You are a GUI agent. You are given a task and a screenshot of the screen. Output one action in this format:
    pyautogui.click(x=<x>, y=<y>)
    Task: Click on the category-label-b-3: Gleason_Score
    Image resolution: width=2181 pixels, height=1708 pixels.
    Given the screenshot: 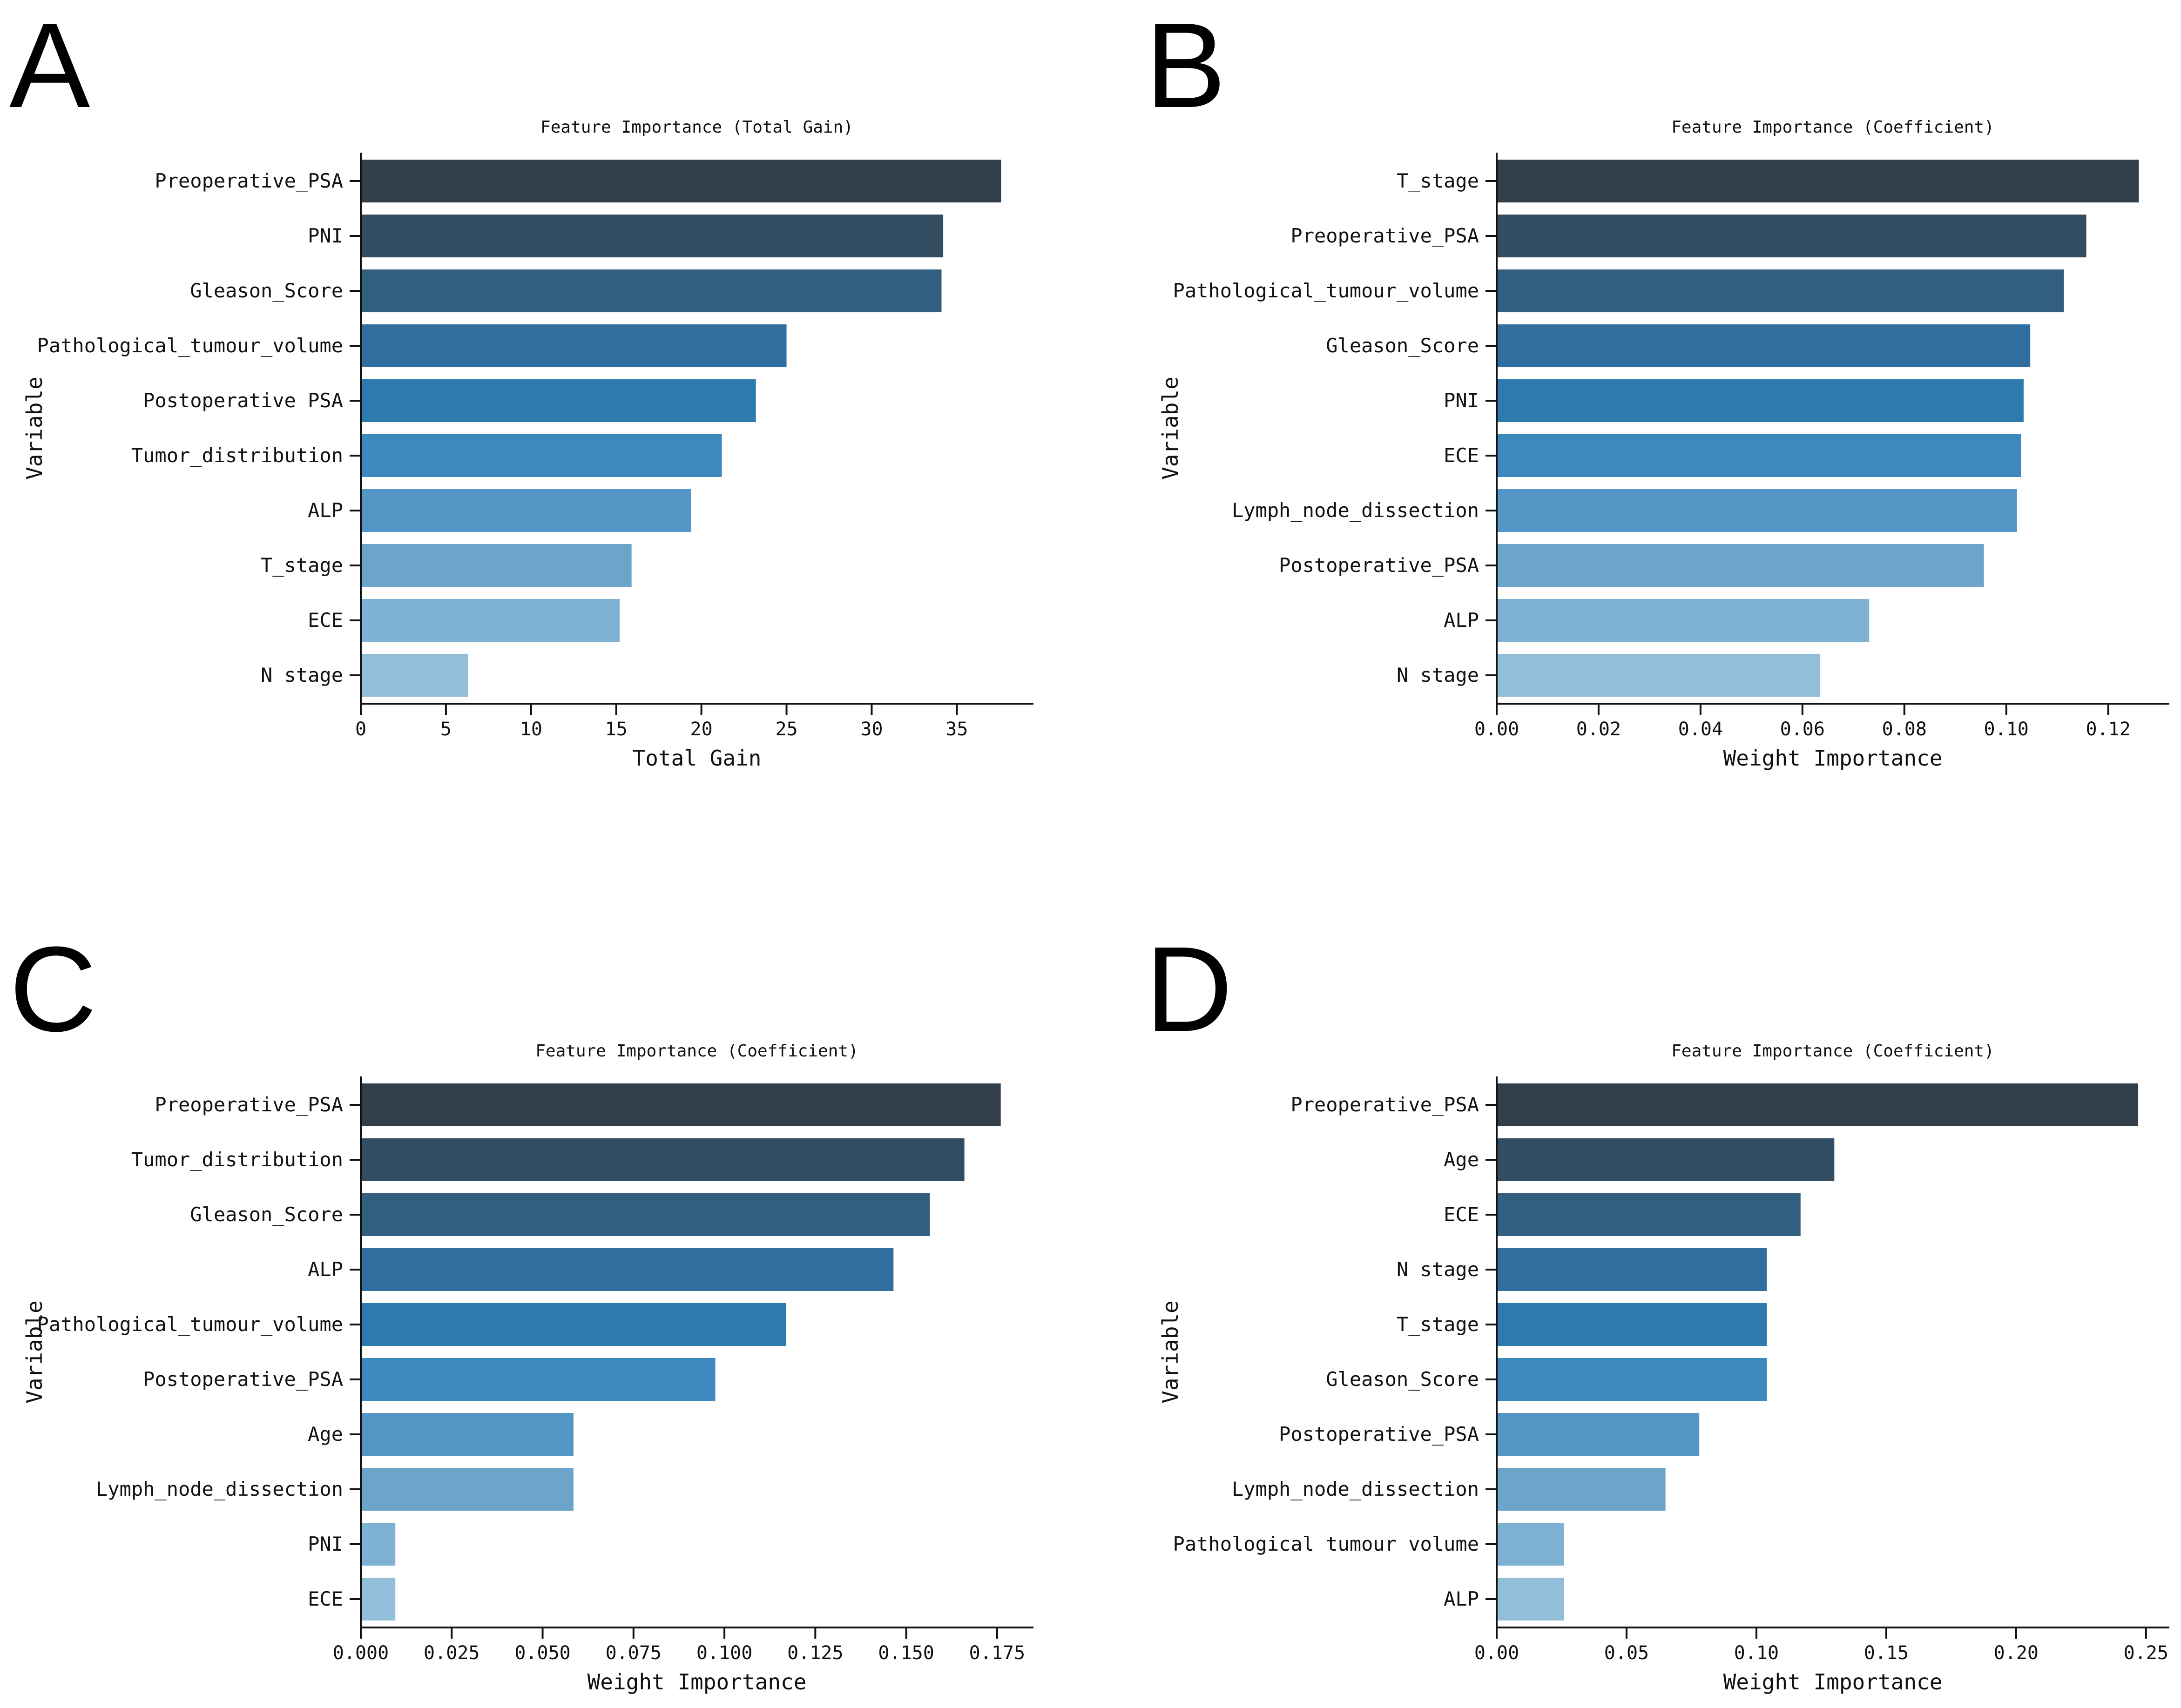 What is the action you would take?
    pyautogui.click(x=1402, y=345)
    